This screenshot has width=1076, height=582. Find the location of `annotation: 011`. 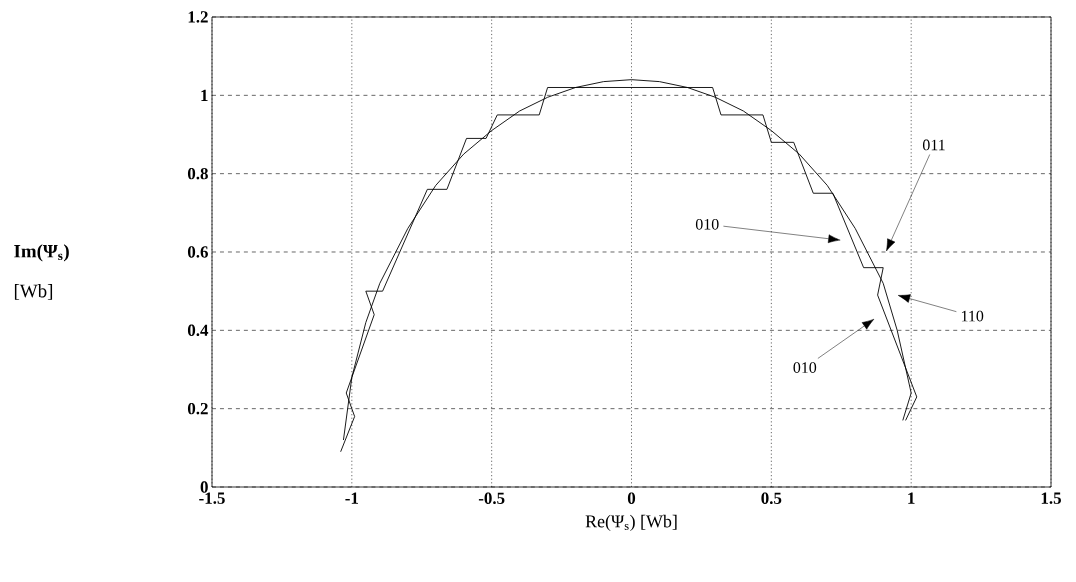

annotation: 011 is located at coordinates (933, 145).